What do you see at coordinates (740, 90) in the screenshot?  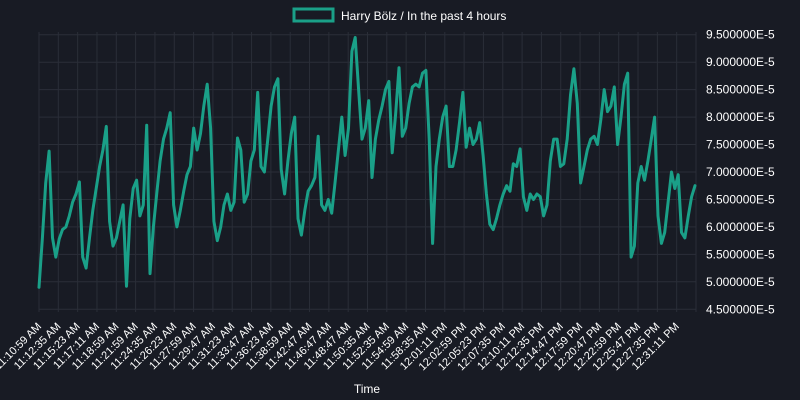 I see `y-tick-label: 8.500000E-5` at bounding box center [740, 90].